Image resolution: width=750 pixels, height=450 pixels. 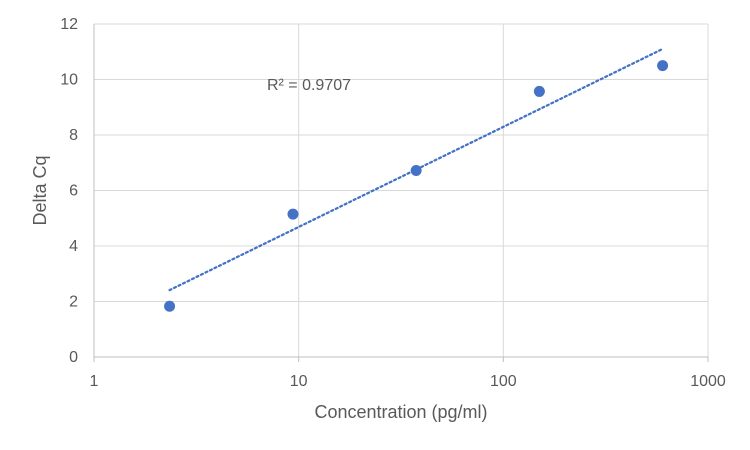 What do you see at coordinates (309, 85) in the screenshot?
I see `r-squared-annotation: R² = 0.9707` at bounding box center [309, 85].